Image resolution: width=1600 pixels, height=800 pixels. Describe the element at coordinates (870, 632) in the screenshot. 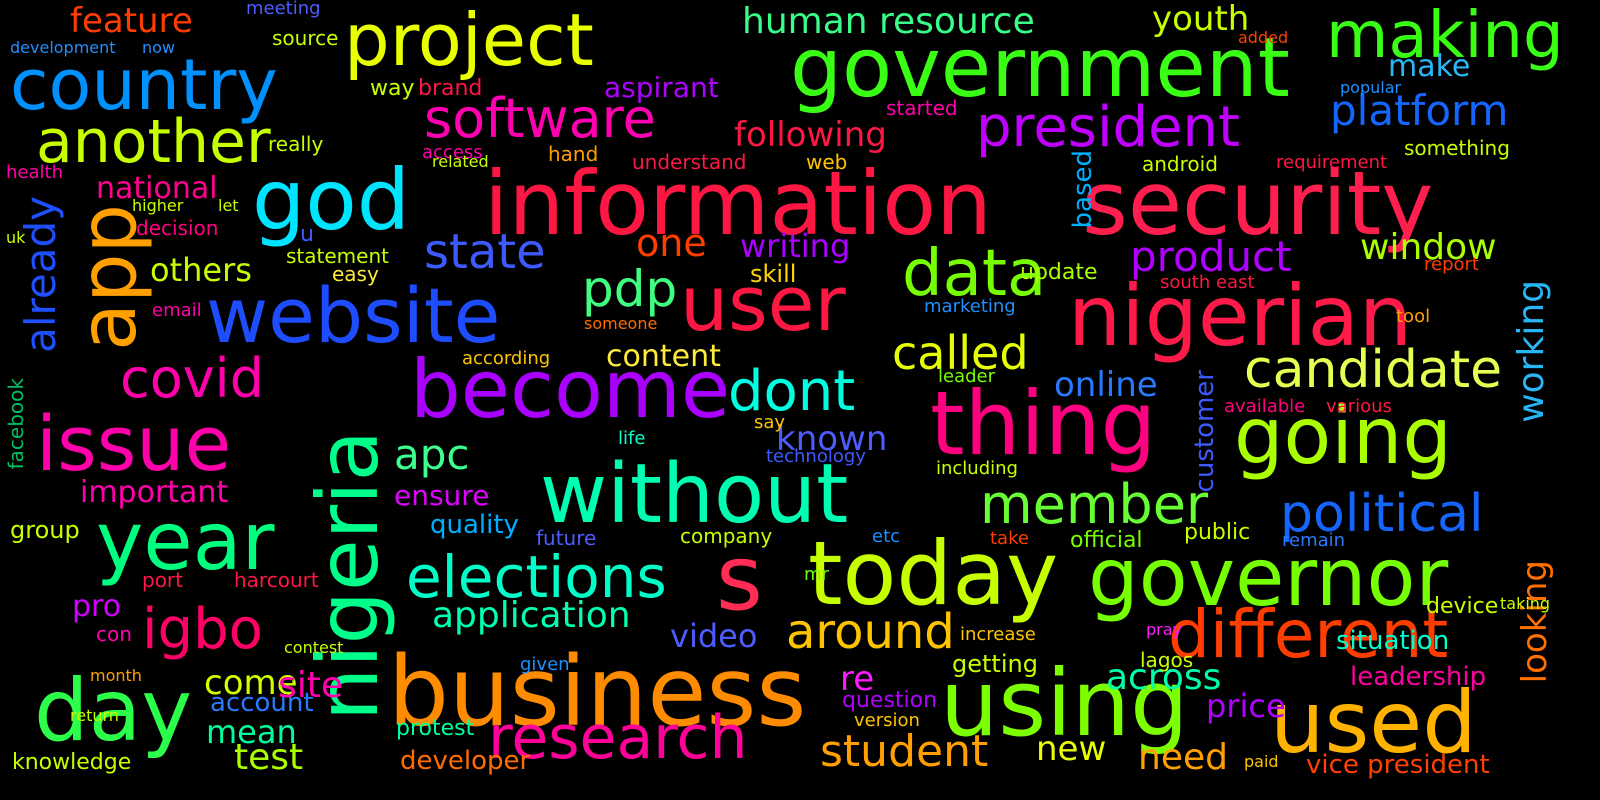

I see `word: around` at that location.